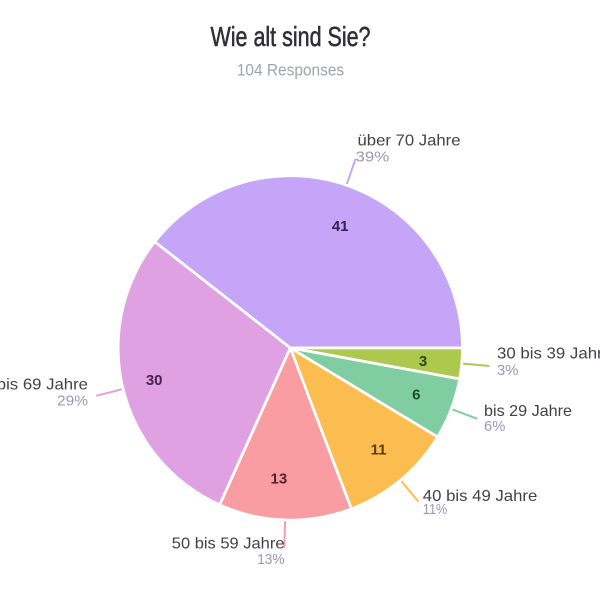 The width and height of the screenshot is (600, 605). What do you see at coordinates (528, 411) in the screenshot?
I see `svg-text: bis 29 Jahre` at bounding box center [528, 411].